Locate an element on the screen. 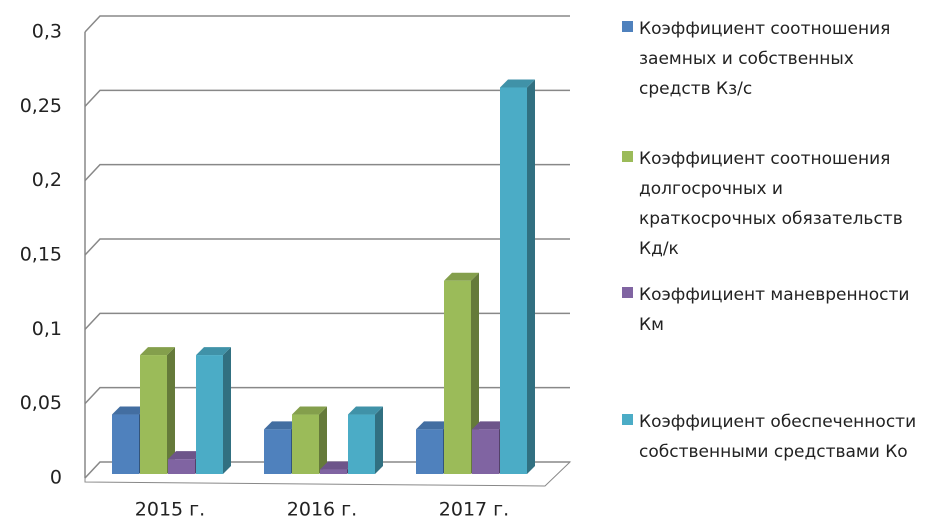 Image resolution: width=928 pixels, height=524 pixels. legend-item: Коэффициент маневренности Км is located at coordinates (772, 310).